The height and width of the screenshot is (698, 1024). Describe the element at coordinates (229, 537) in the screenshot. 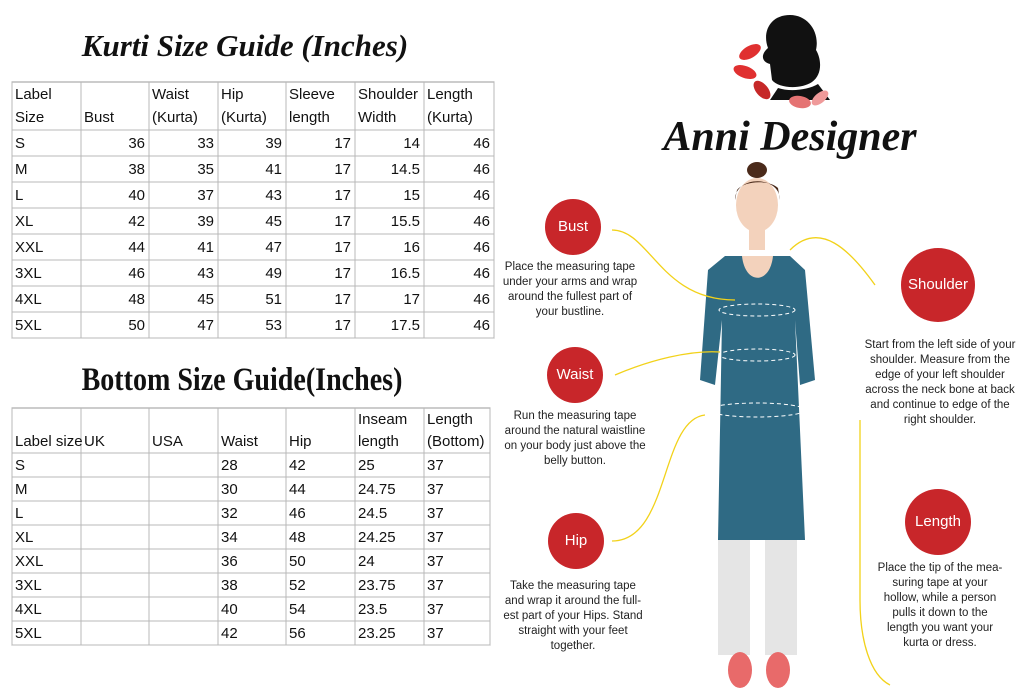

I see `table-cell: 34` at that location.